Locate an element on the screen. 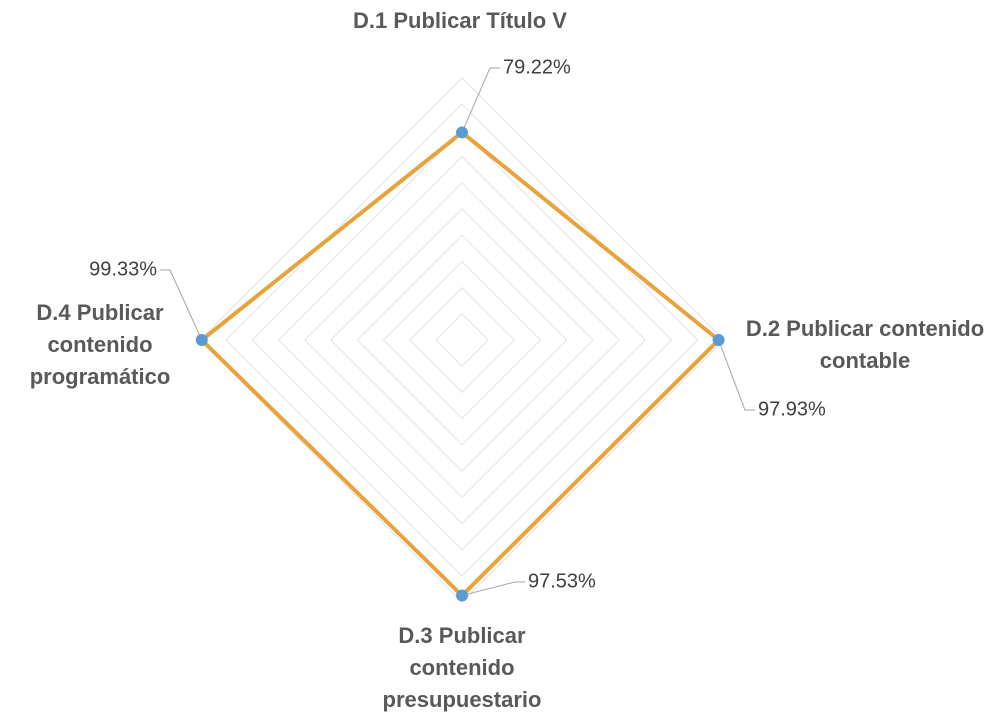  data-label: 97.53% is located at coordinates (562, 581).